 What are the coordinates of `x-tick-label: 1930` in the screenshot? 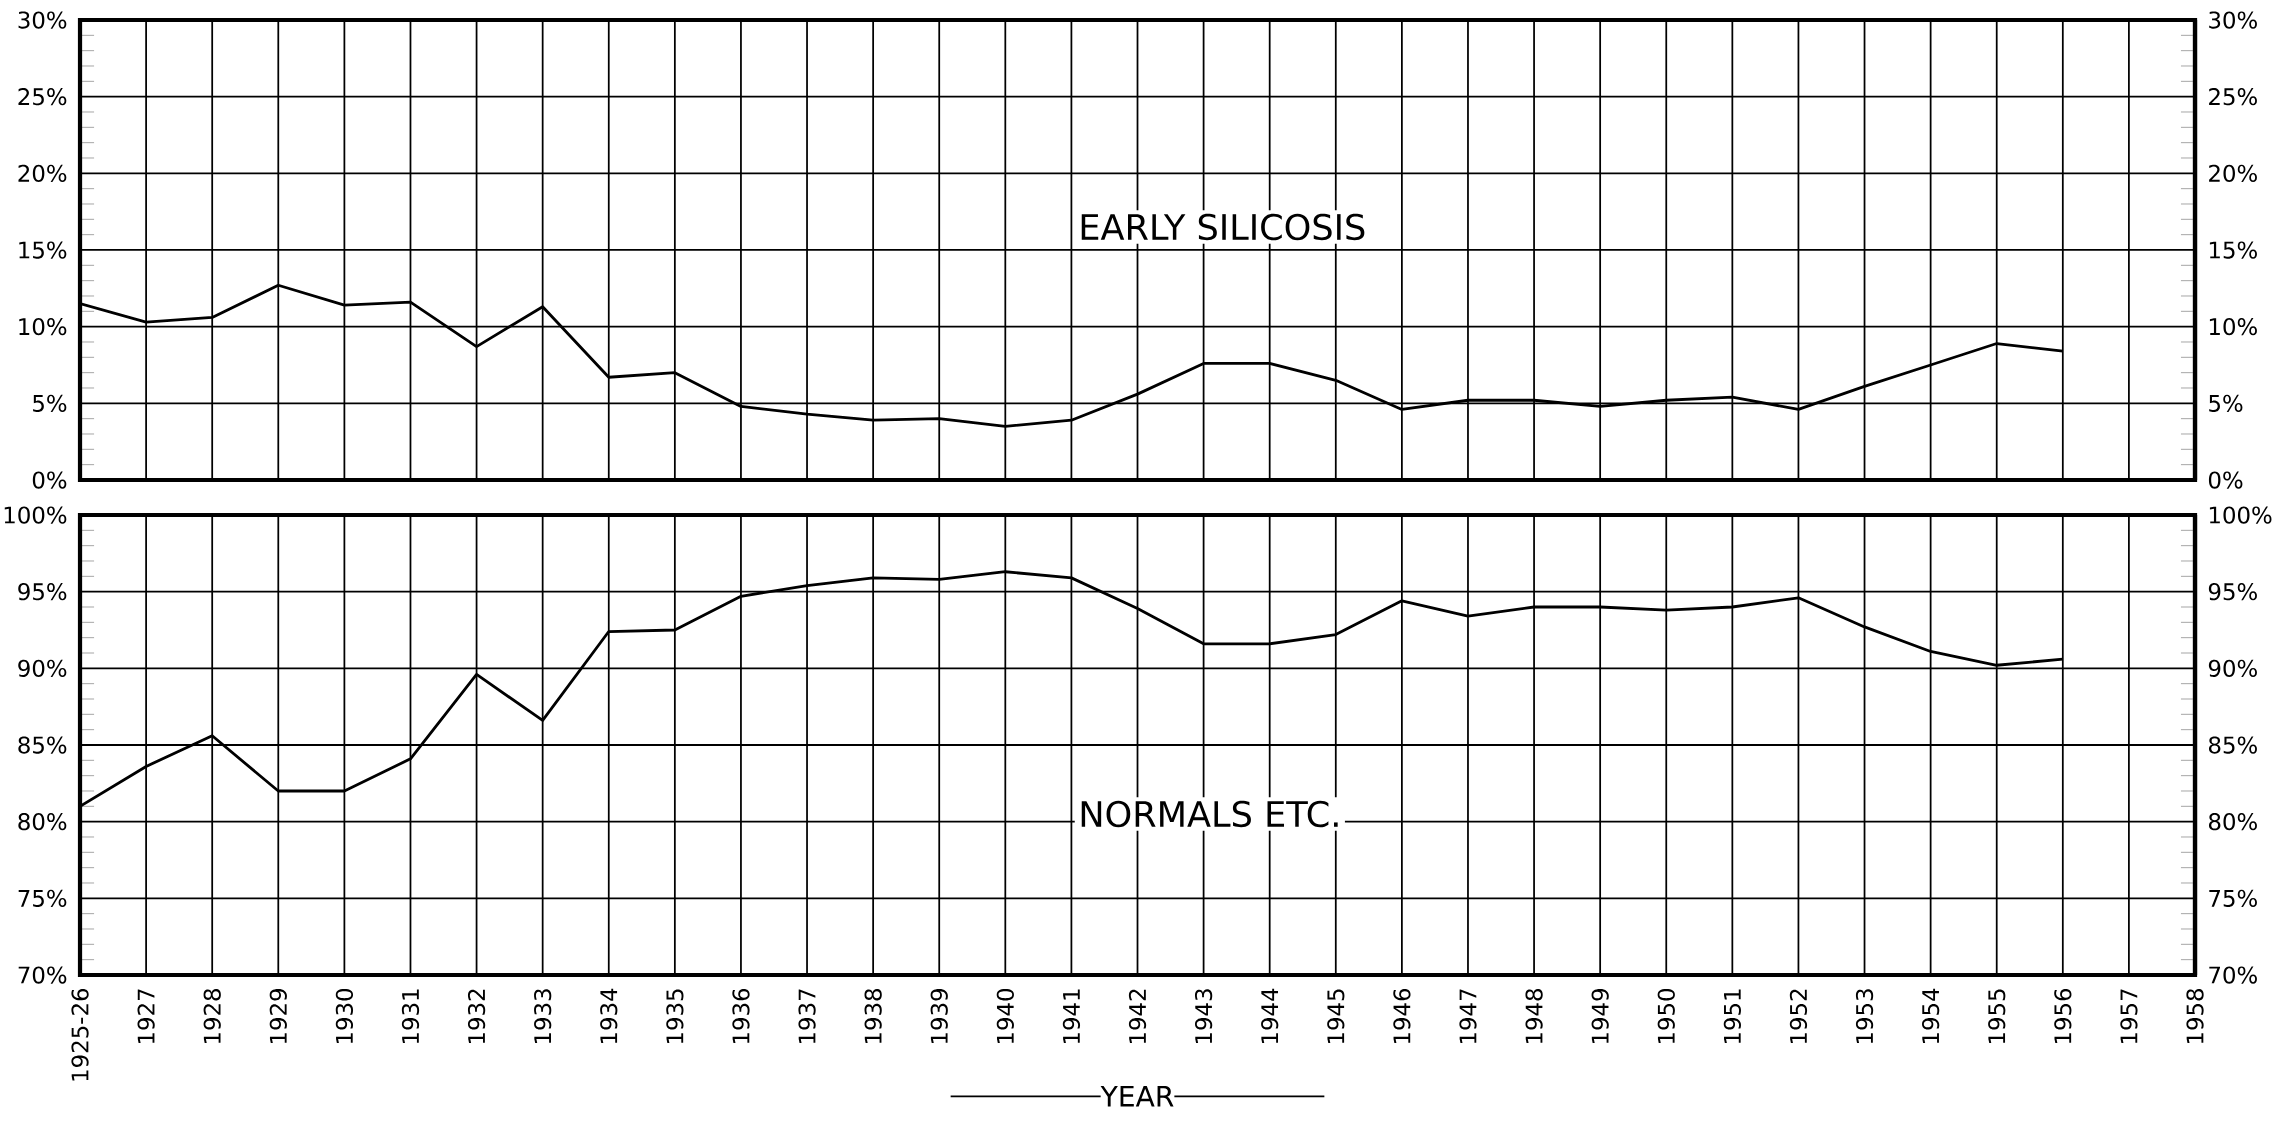 It's located at (344, 1016).